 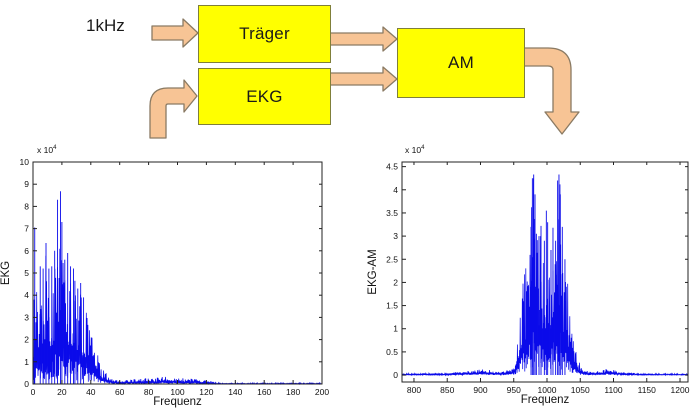 What do you see at coordinates (514, 390) in the screenshot?
I see `x-tick-label: 950` at bounding box center [514, 390].